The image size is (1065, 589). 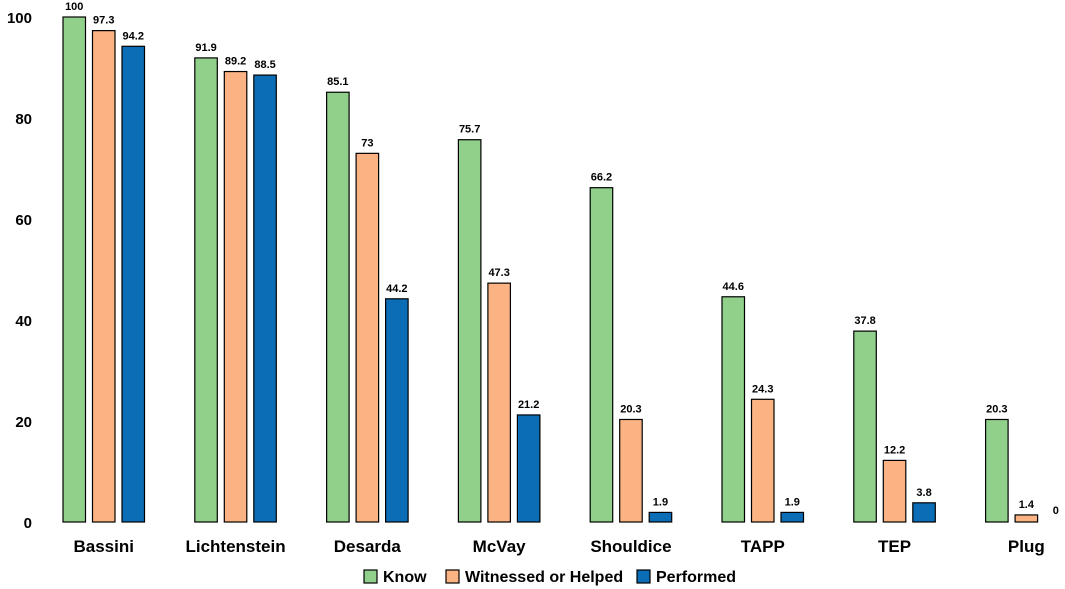 What do you see at coordinates (630, 546) in the screenshot?
I see `category-label-shouldice: Shouldice` at bounding box center [630, 546].